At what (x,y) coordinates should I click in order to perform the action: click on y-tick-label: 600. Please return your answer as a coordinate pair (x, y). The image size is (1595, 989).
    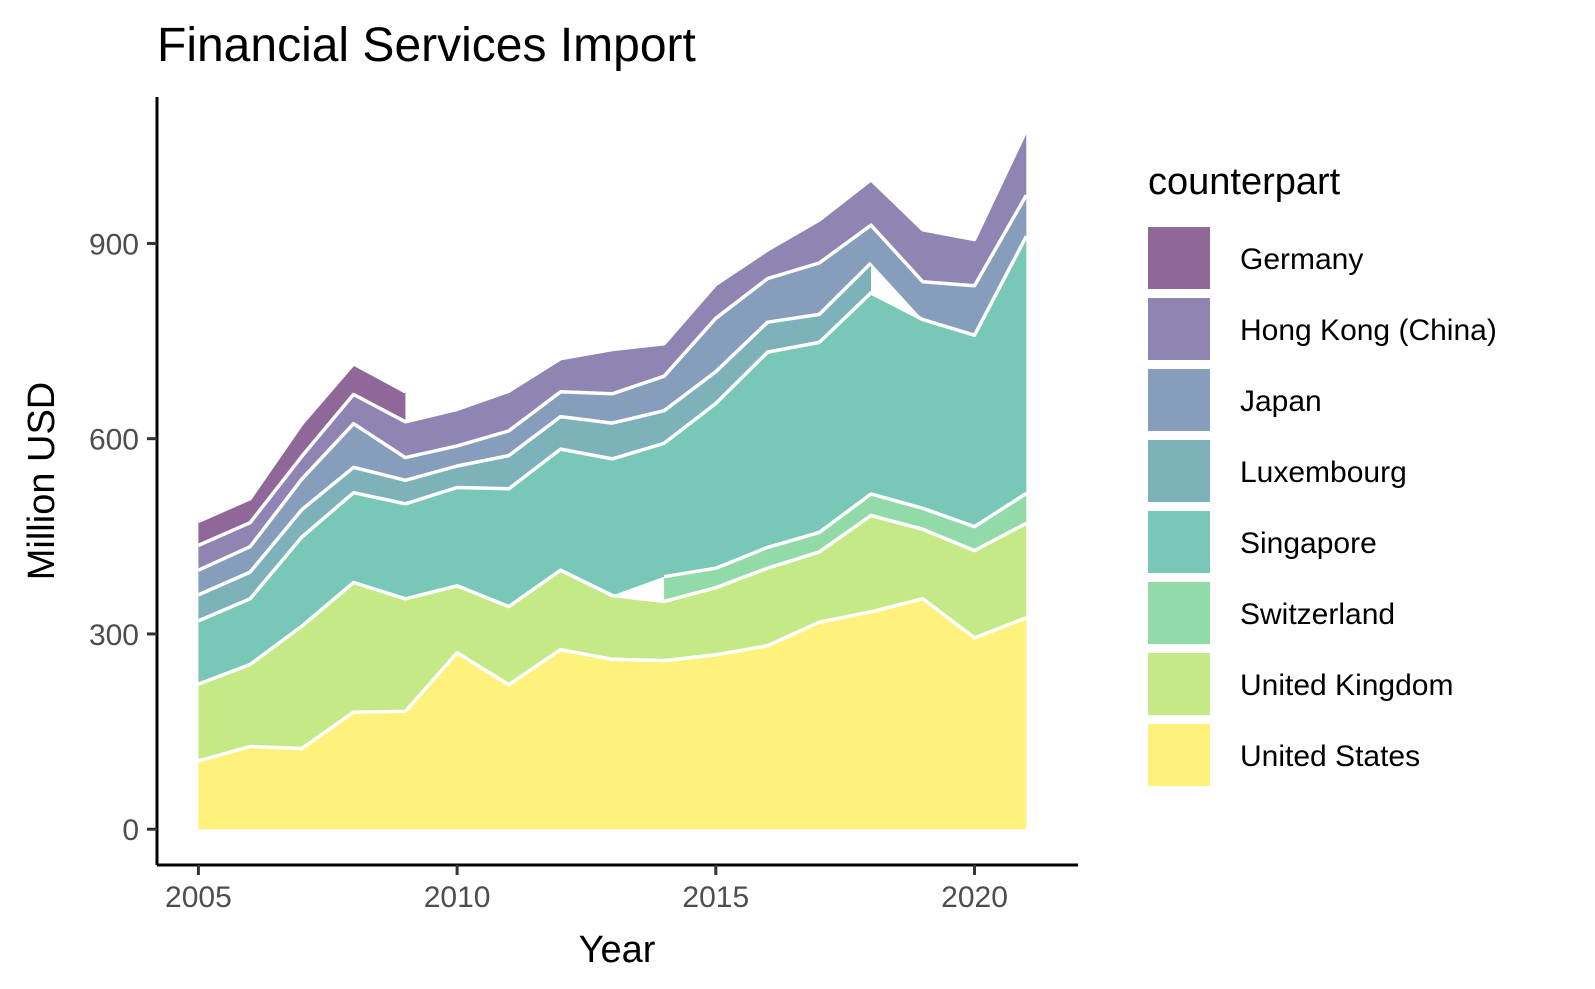
    Looking at the image, I should click on (114, 440).